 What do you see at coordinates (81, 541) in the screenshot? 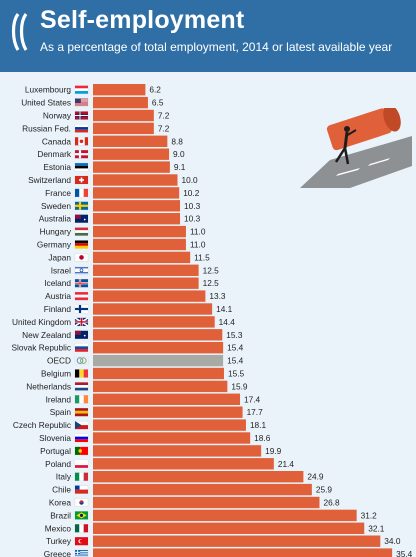
I see `flag-turkey-icon` at bounding box center [81, 541].